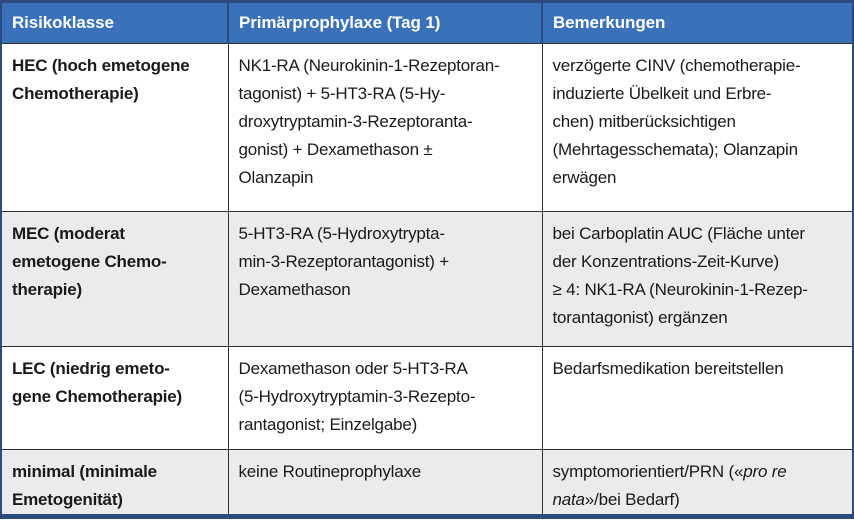  I want to click on remarks-line-1: symptomorientiert/PRN («pro re, so click(698, 472).